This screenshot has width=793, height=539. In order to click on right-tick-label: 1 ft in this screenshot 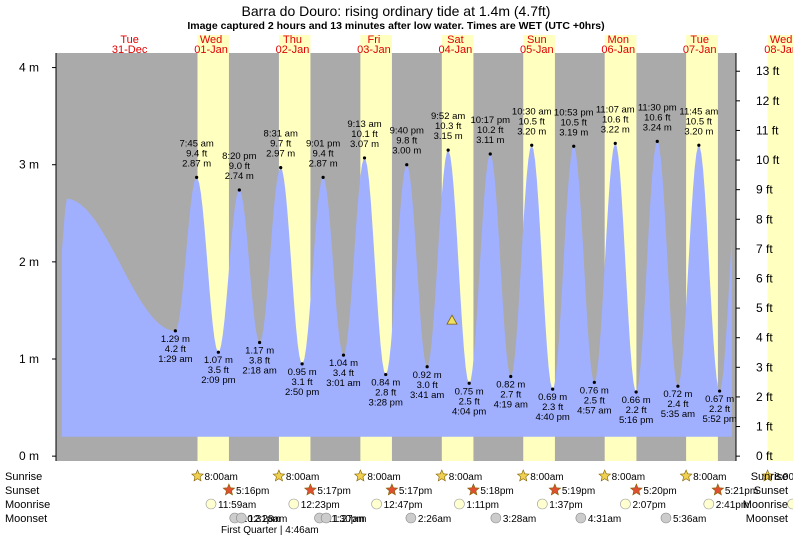, I will do `click(764, 427)`.